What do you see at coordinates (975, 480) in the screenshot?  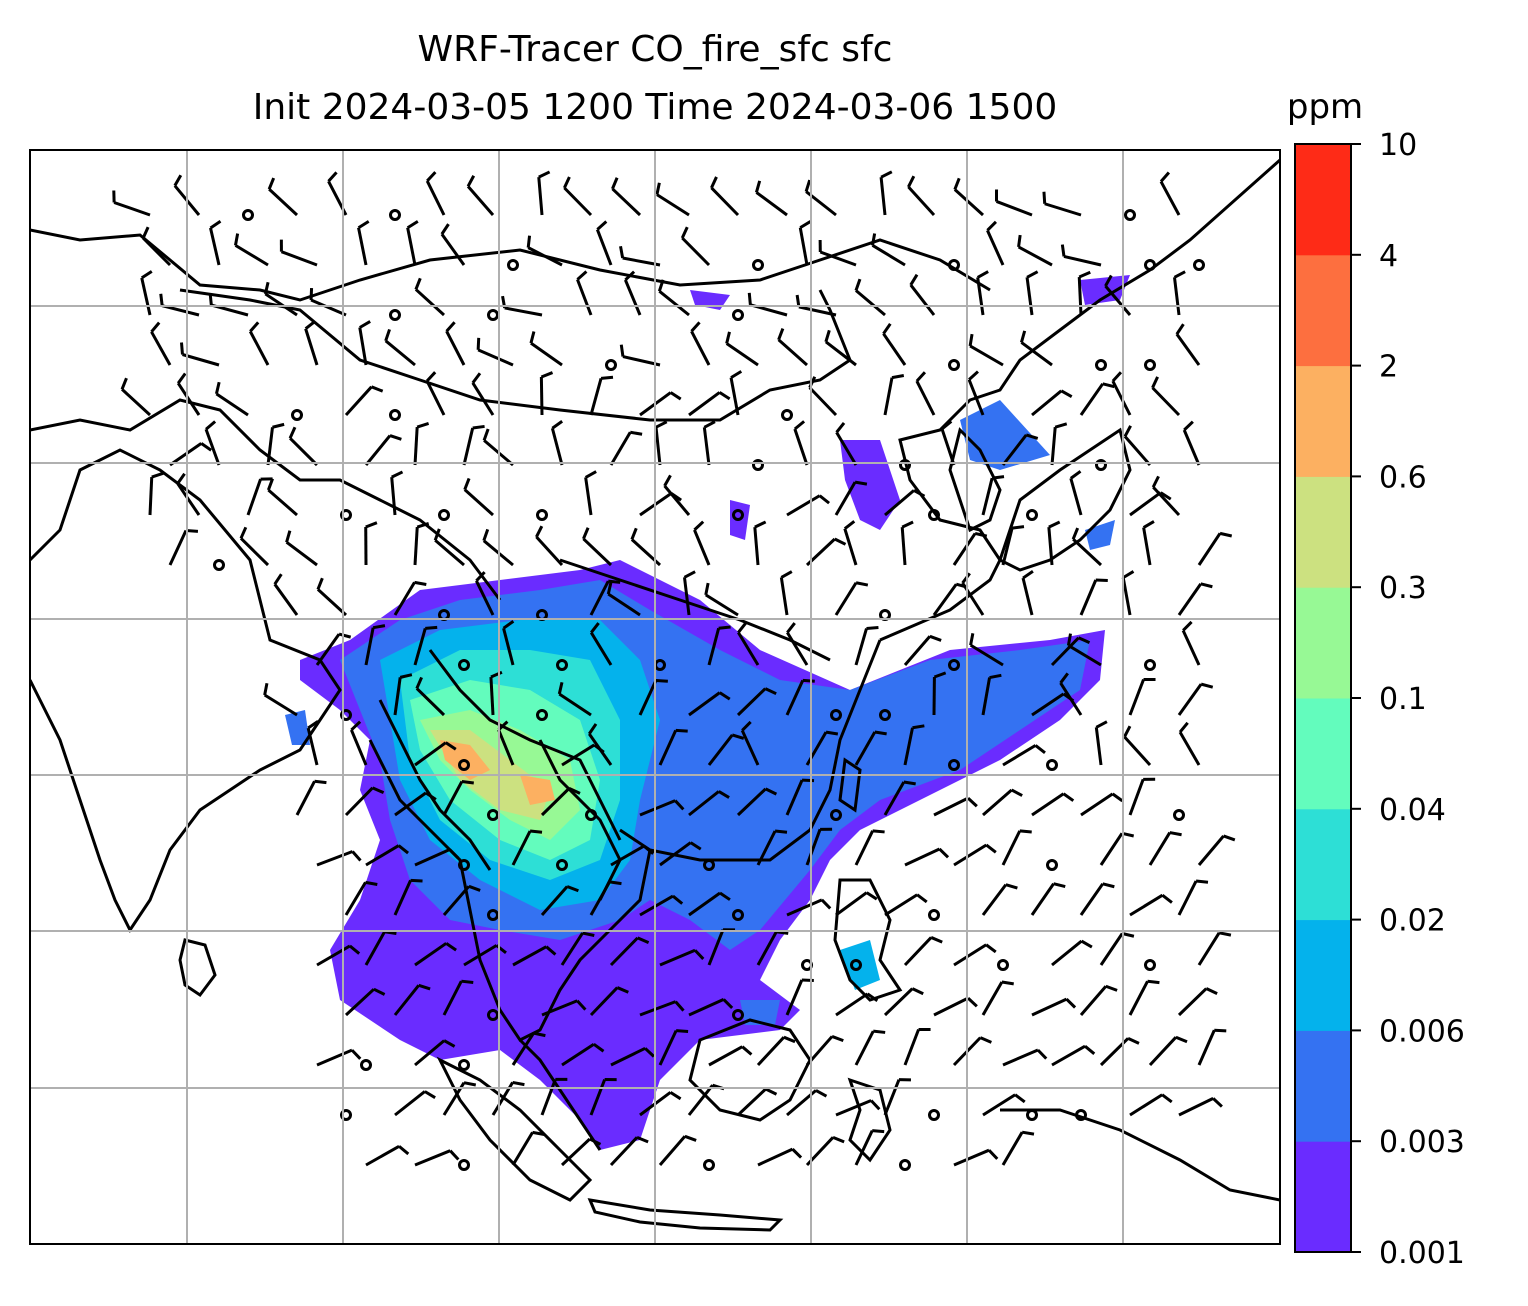 I see `coast-korea` at bounding box center [975, 480].